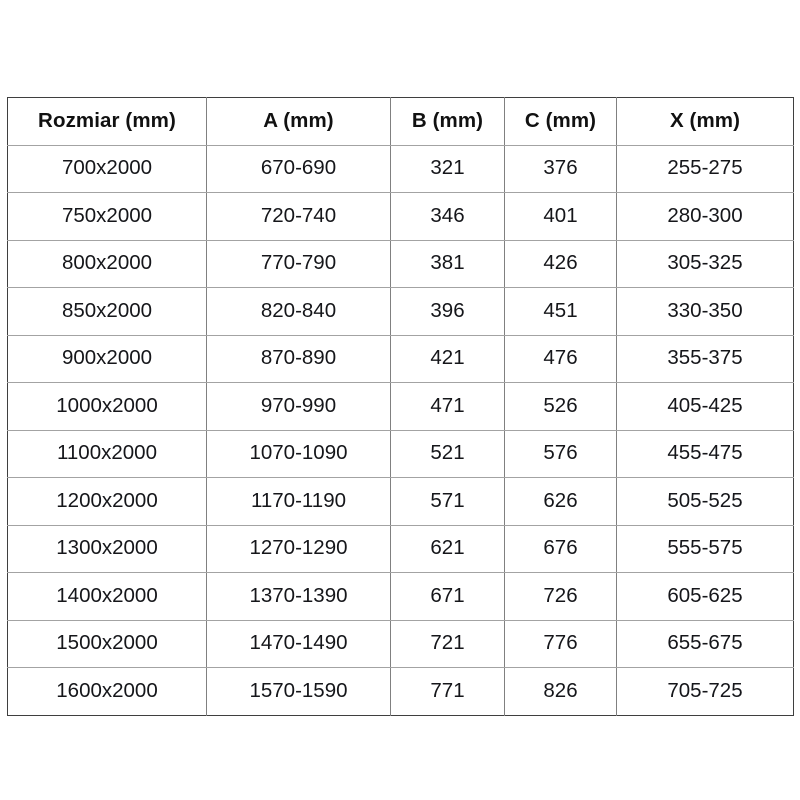  I want to click on table-header-row: Rozmiar (mm) A (mm) B (mm) C (mm) X (mm), so click(400, 121).